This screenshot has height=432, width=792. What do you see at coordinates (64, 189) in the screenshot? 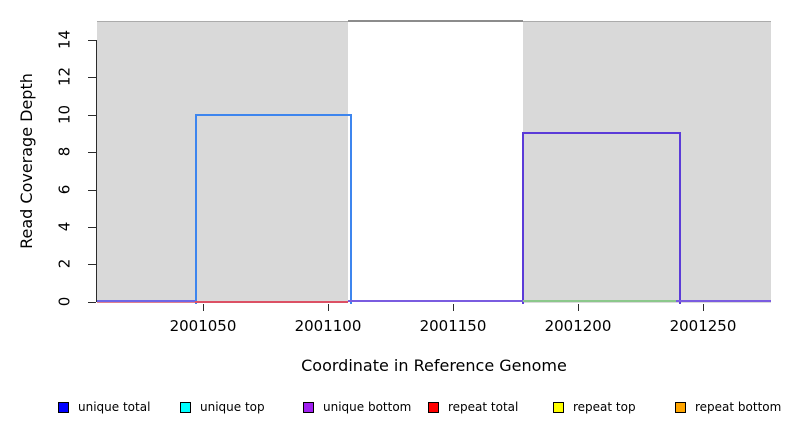
I see `y-tick-label: 6` at bounding box center [64, 189].